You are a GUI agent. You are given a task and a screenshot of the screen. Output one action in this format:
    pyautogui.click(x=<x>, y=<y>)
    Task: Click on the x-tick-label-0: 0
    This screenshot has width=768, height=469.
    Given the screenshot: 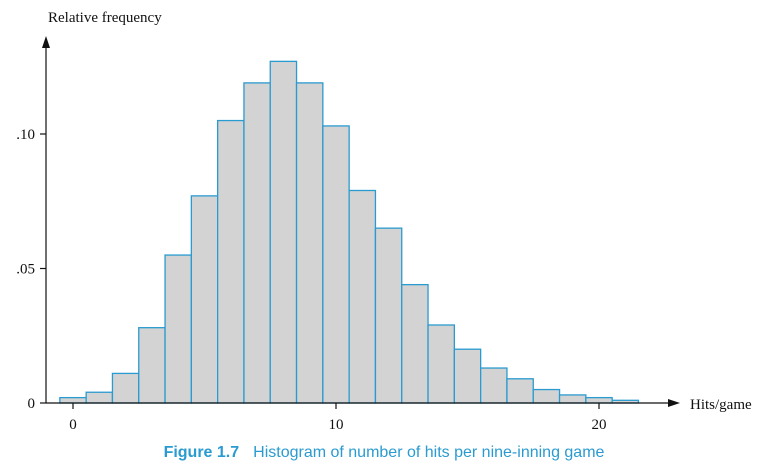 What is the action you would take?
    pyautogui.click(x=73, y=425)
    